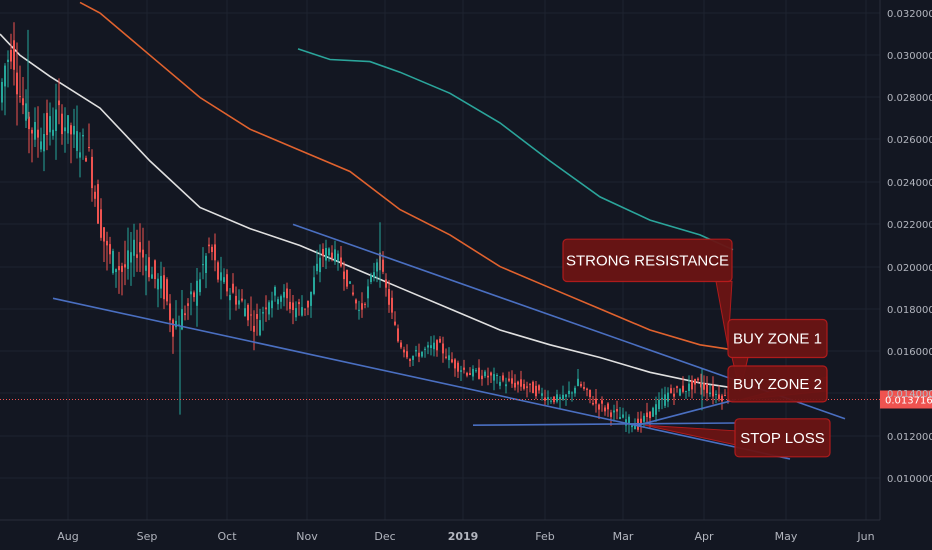 This screenshot has width=932, height=550. I want to click on x-axis: Aug Sep Oct Nov Dec 2019 Feb Mar Apr May Jun, so click(465, 536).